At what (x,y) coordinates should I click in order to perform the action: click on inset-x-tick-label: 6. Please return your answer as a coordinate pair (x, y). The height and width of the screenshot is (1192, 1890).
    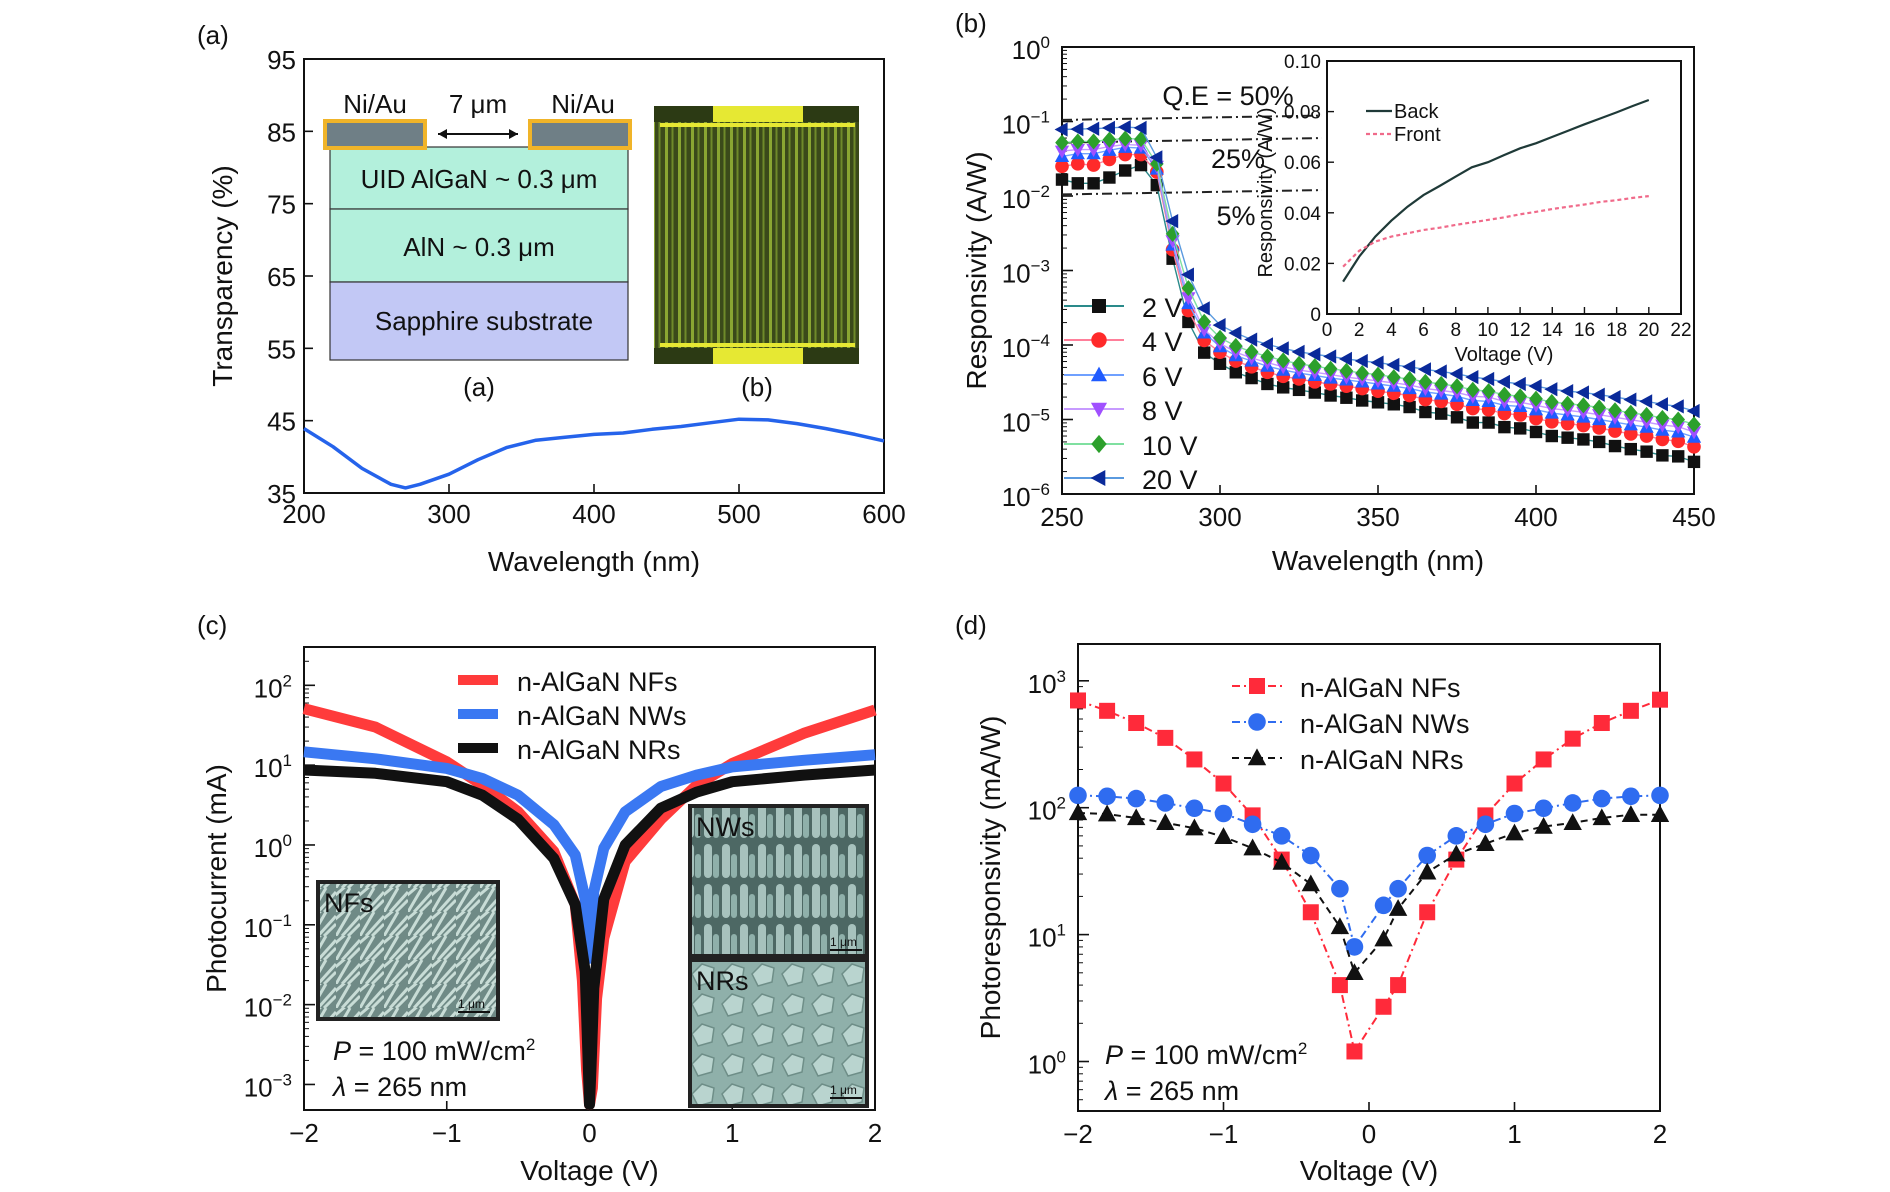
    Looking at the image, I should click on (1423, 330).